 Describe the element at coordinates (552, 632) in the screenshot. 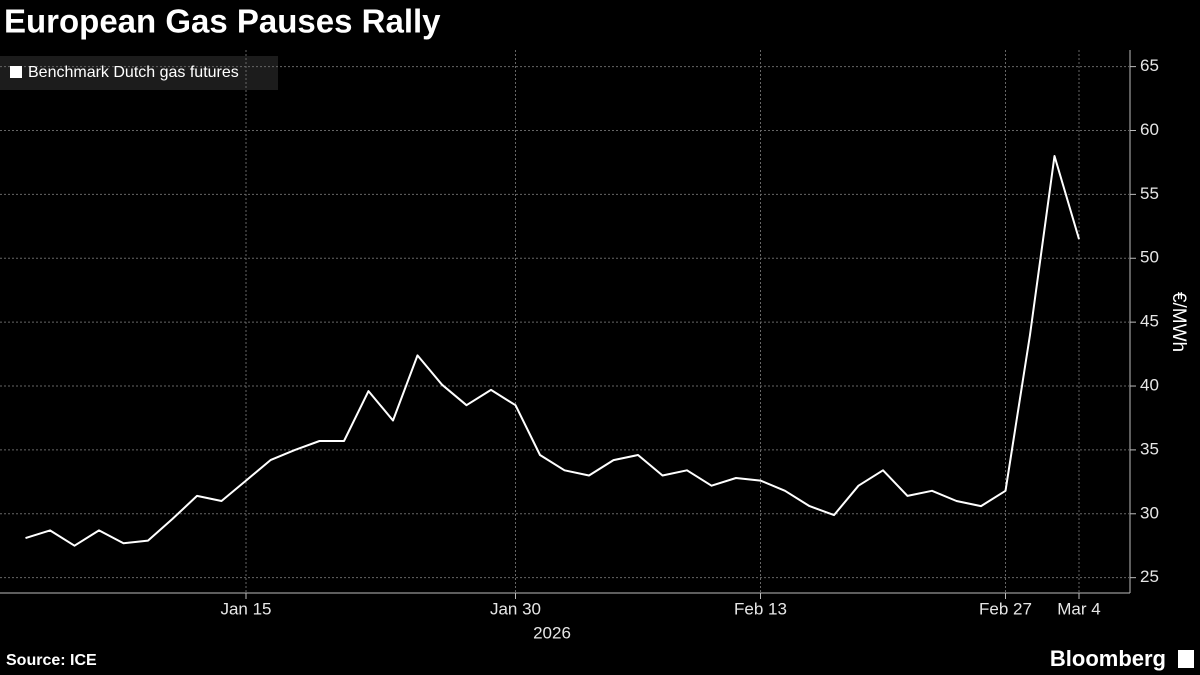

I see `x-axis-year: 2026` at that location.